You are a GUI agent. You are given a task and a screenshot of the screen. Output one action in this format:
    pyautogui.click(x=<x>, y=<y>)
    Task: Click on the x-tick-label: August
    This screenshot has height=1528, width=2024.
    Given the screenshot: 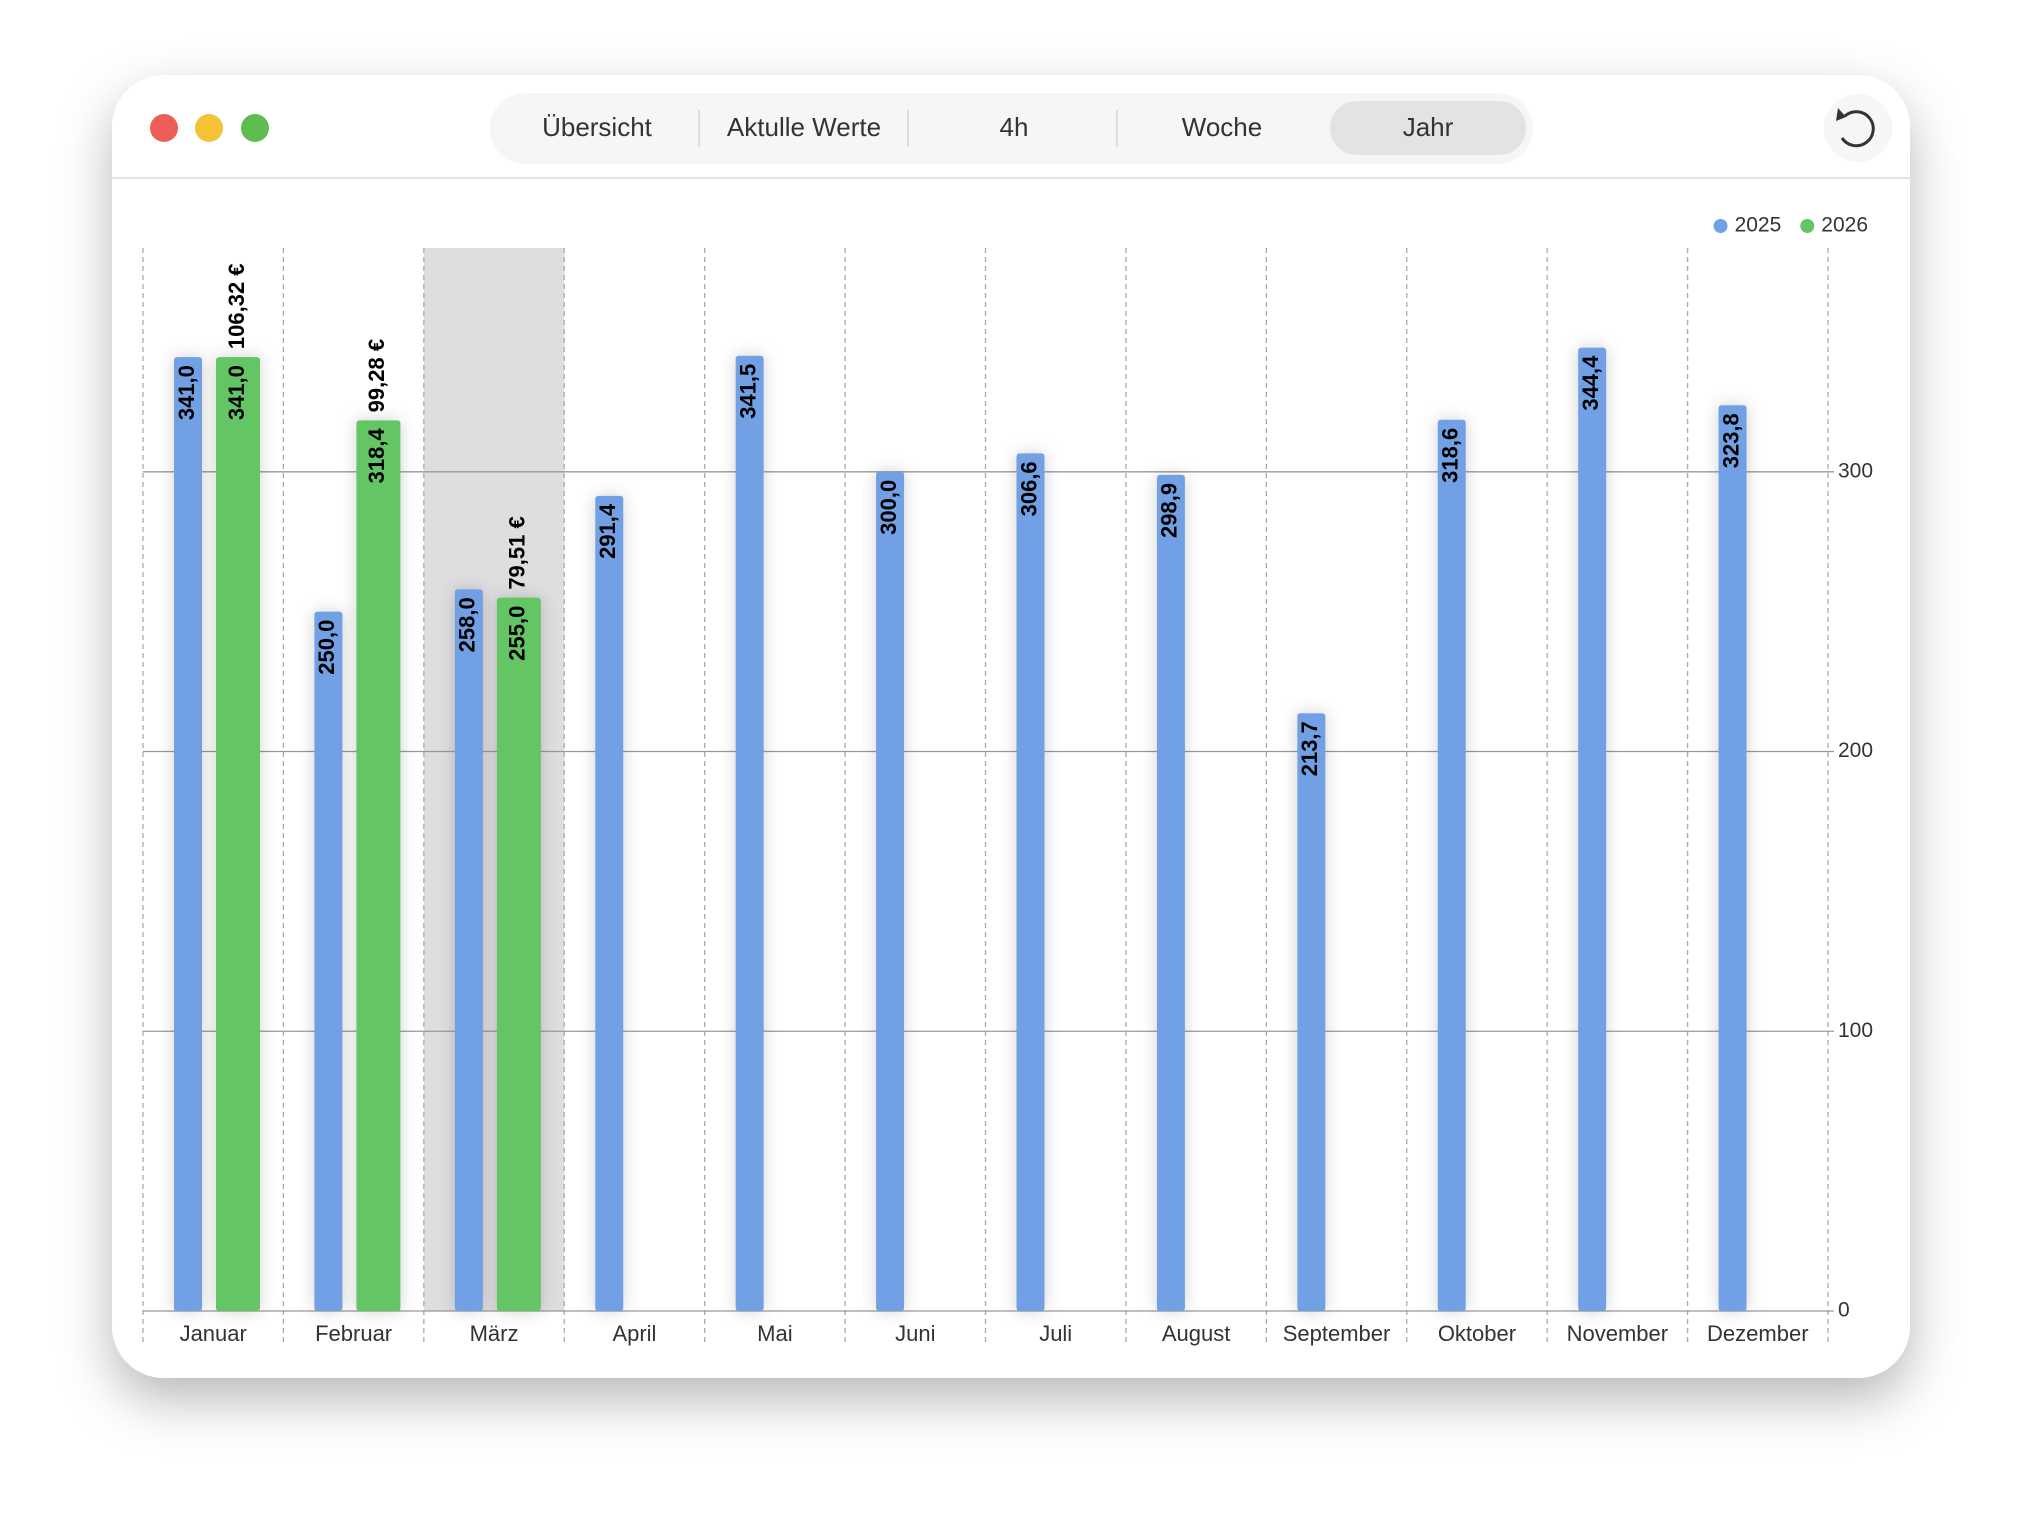 What is the action you would take?
    pyautogui.click(x=1196, y=1333)
    